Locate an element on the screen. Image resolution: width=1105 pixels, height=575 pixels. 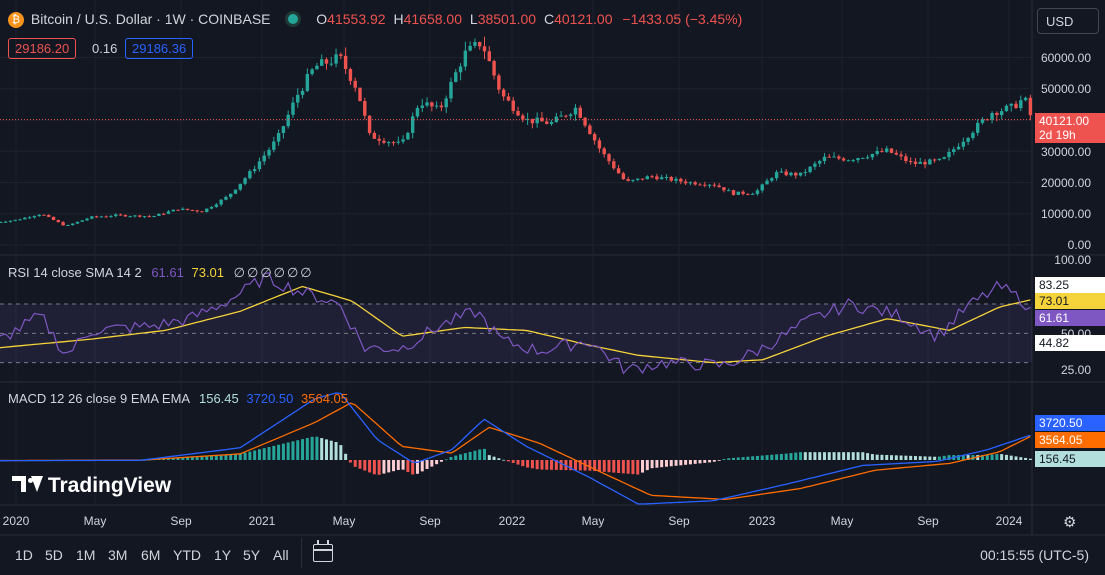
settings-gear-icon: ⚙ is located at coordinates (1070, 522).